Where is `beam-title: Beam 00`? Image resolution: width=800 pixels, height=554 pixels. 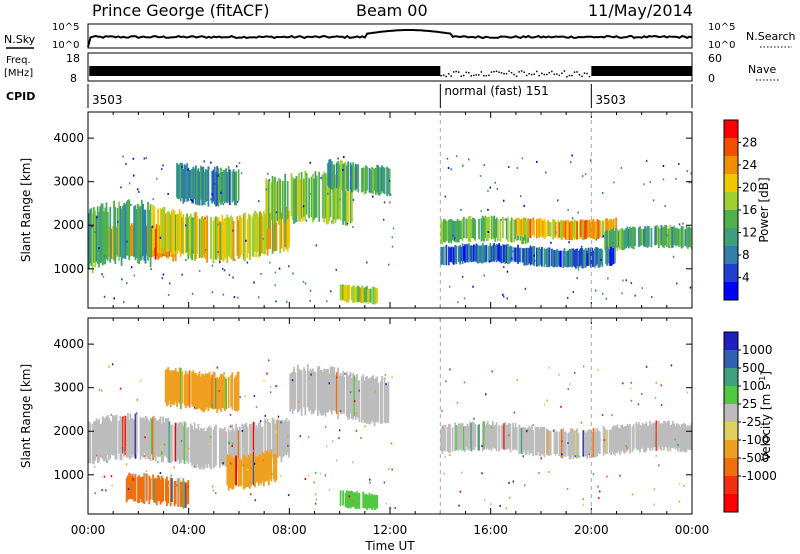 beam-title: Beam 00 is located at coordinates (392, 10).